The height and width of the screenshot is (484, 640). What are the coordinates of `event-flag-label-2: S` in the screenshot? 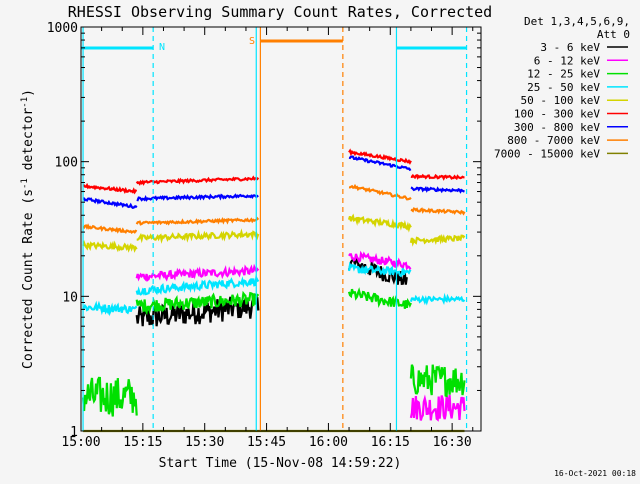 It's located at (252, 41).